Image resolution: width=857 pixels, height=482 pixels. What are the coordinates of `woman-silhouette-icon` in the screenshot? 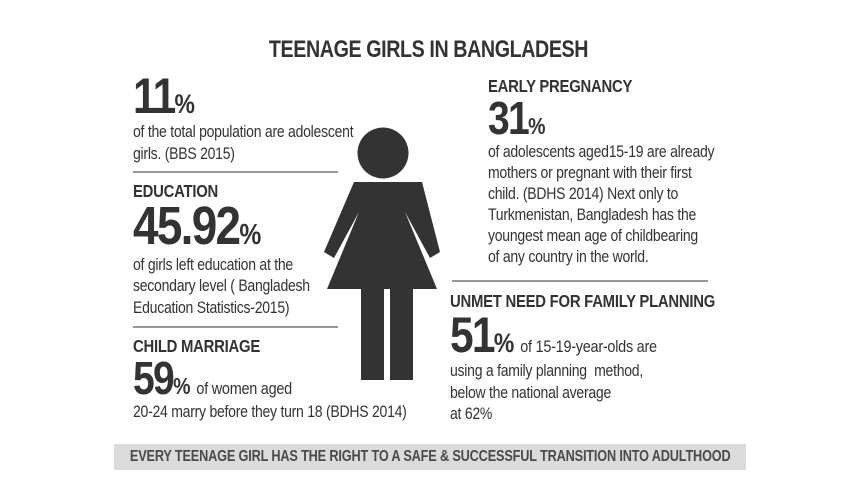 It's located at (382, 253).